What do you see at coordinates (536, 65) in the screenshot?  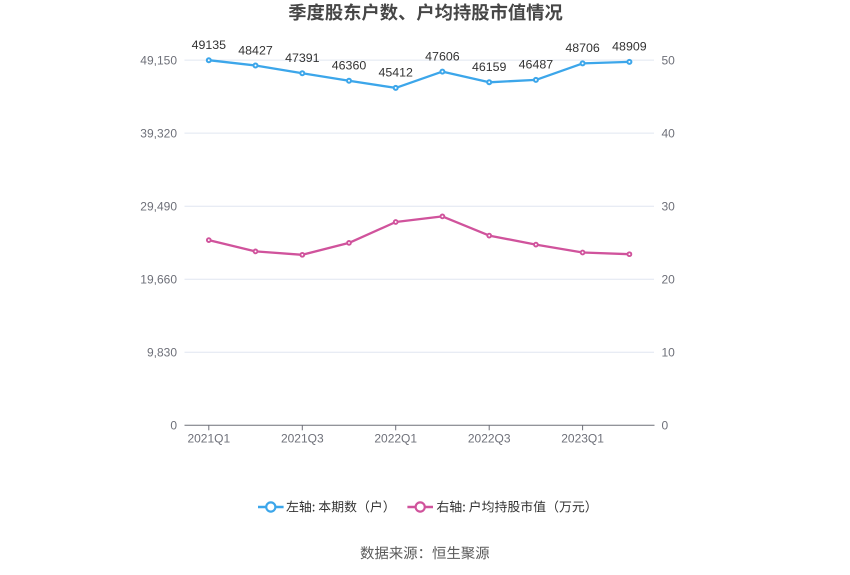 I see `svg-text: 46487` at bounding box center [536, 65].